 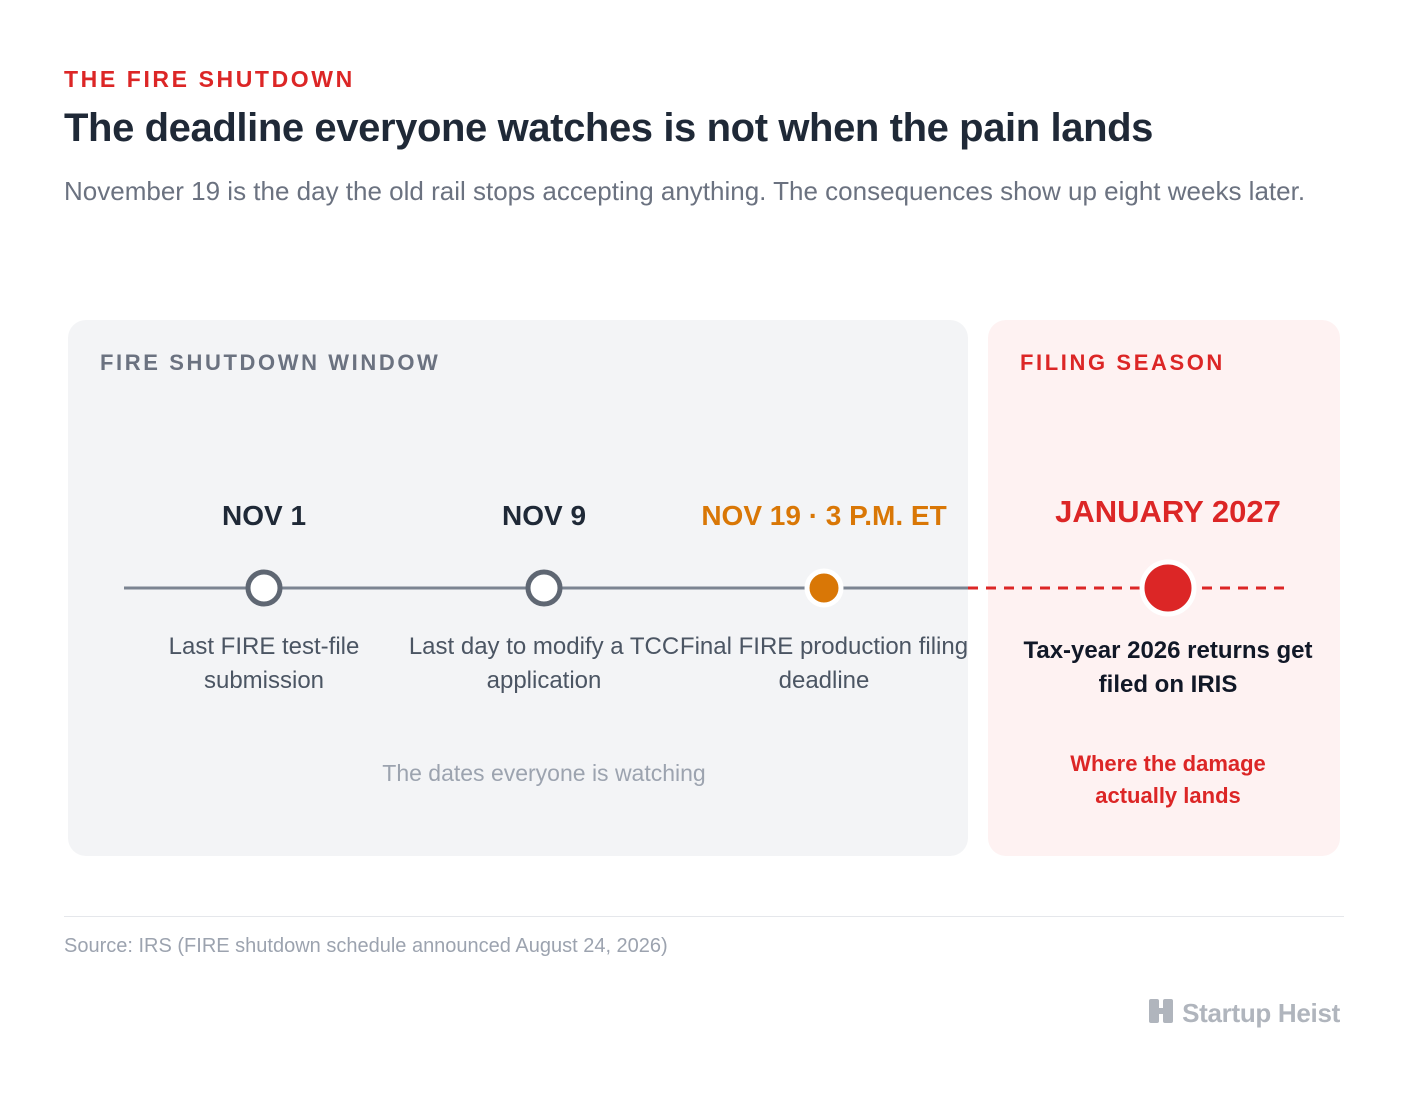 I want to click on shutdown-window-label: FIRE SHUTDOWN WINDOW, so click(x=270, y=362).